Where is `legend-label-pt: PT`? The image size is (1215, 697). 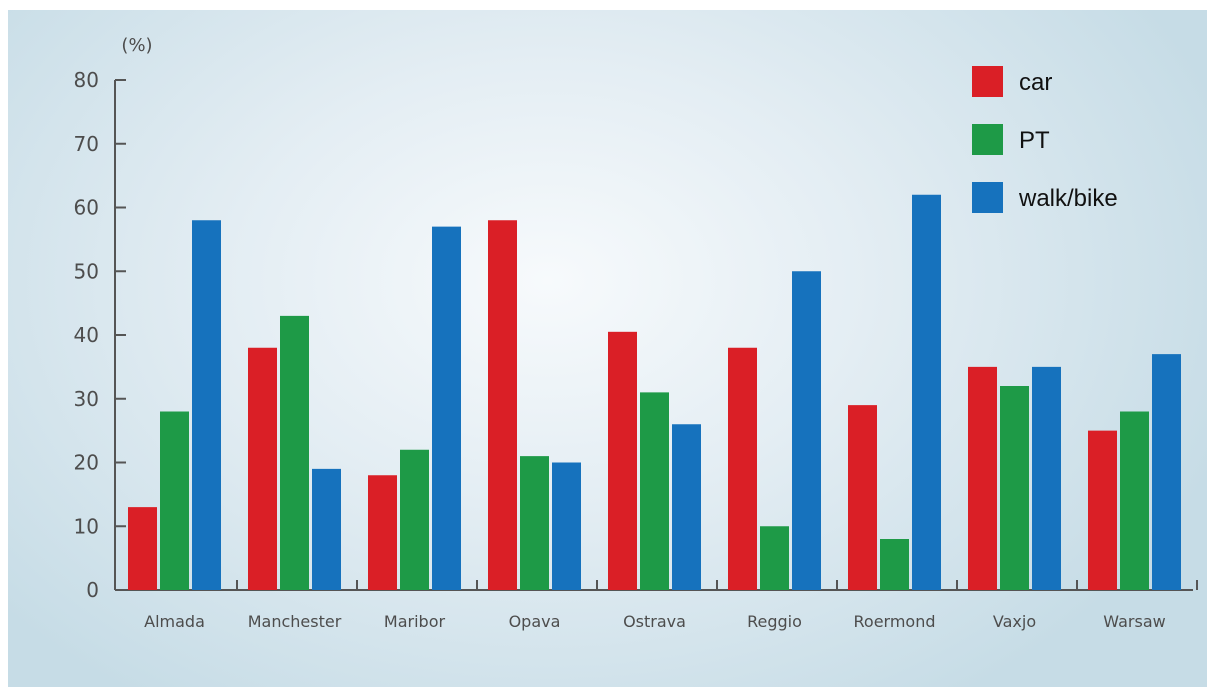
legend-label-pt: PT is located at coordinates (1034, 140).